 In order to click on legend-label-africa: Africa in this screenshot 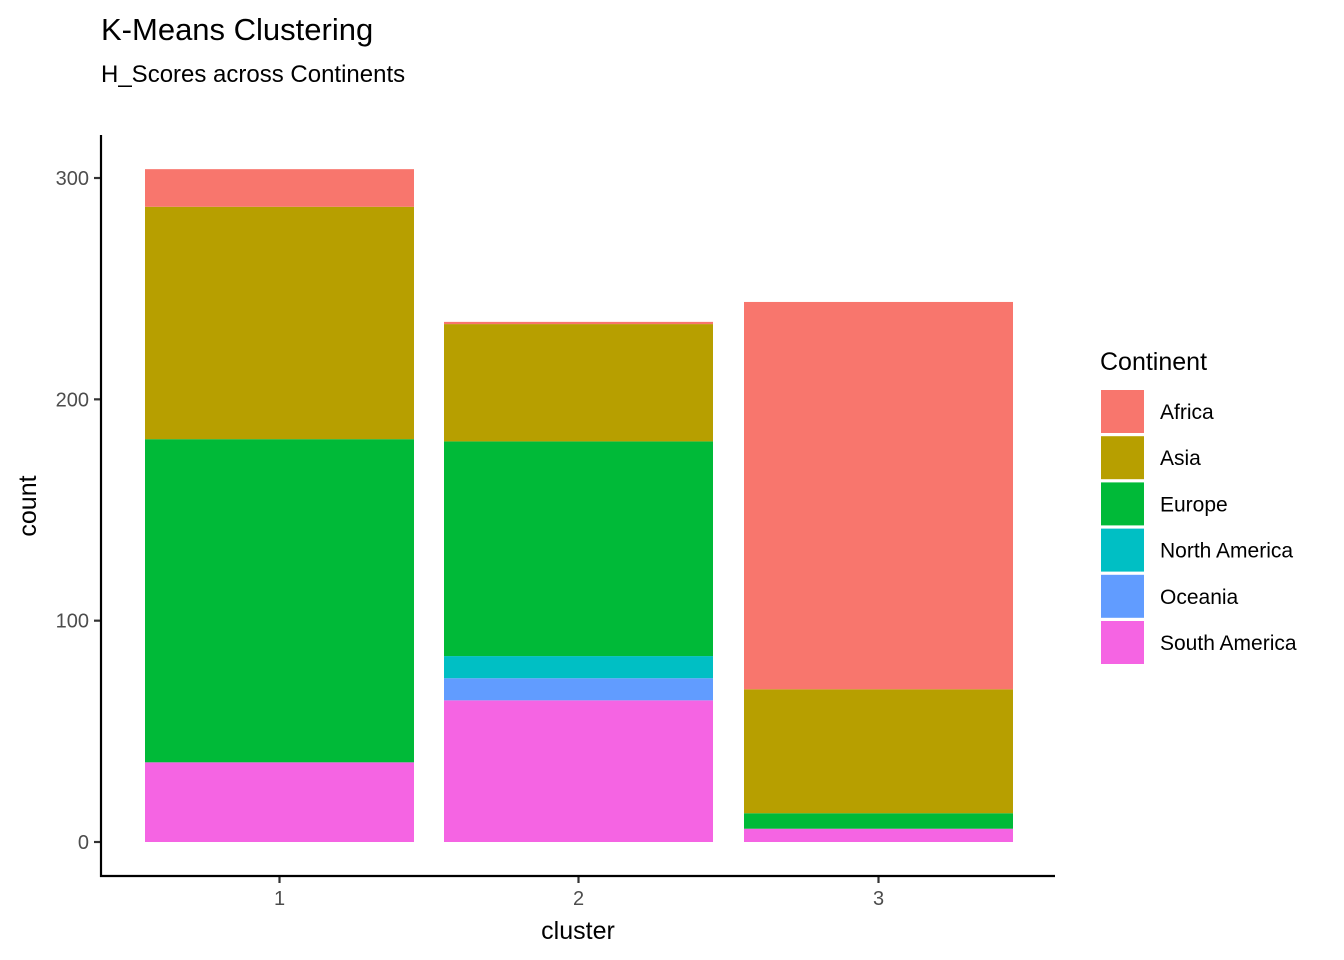, I will do `click(1187, 412)`.